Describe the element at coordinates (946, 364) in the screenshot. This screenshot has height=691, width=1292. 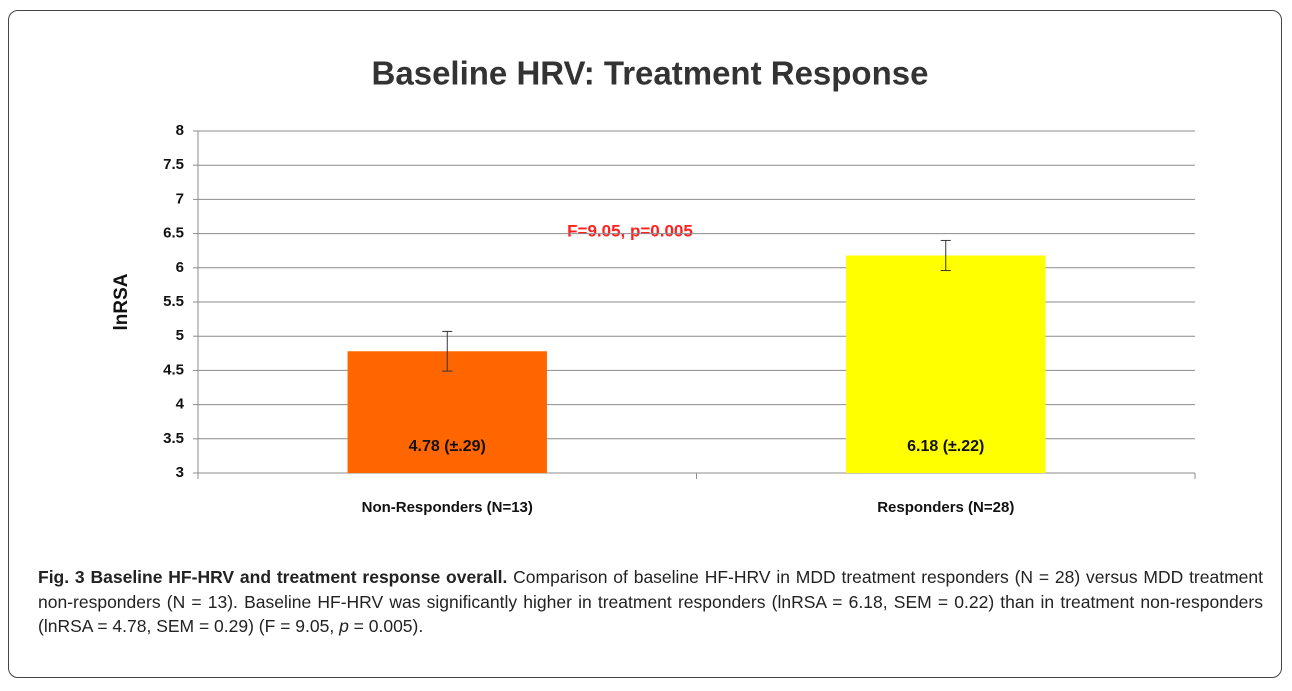
I see `bar` at that location.